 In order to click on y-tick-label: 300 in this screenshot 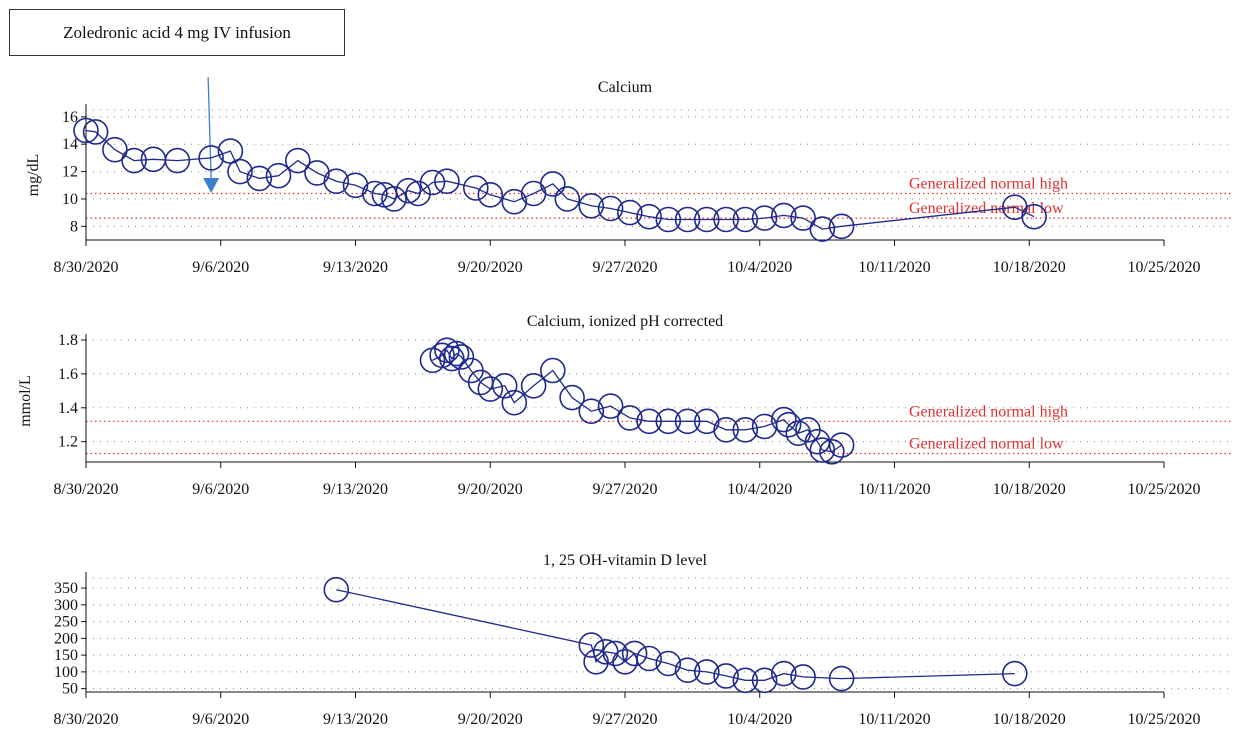, I will do `click(66, 605)`.